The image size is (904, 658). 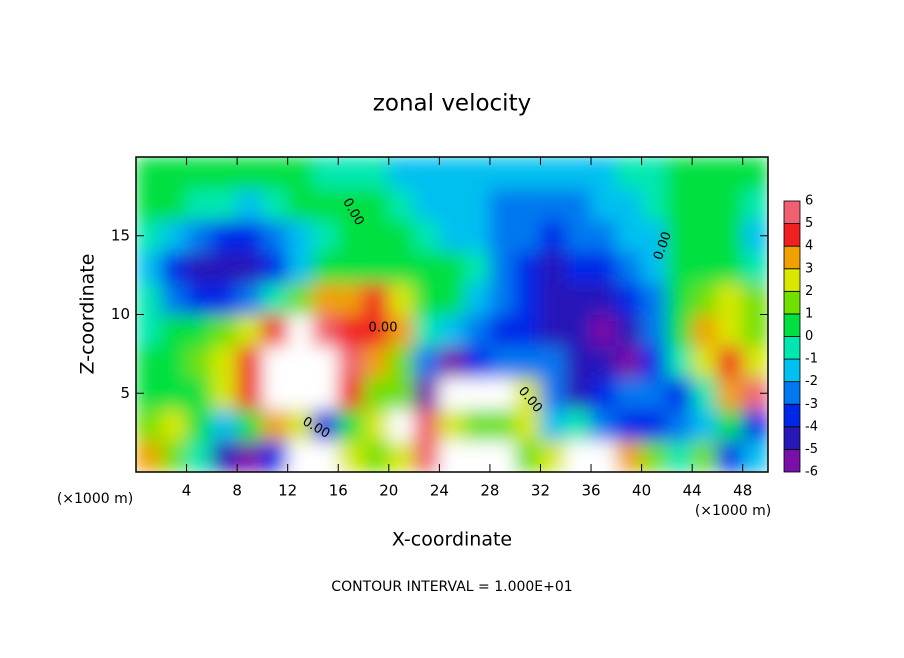 What do you see at coordinates (287, 491) in the screenshot?
I see `x-tick-label: 12` at bounding box center [287, 491].